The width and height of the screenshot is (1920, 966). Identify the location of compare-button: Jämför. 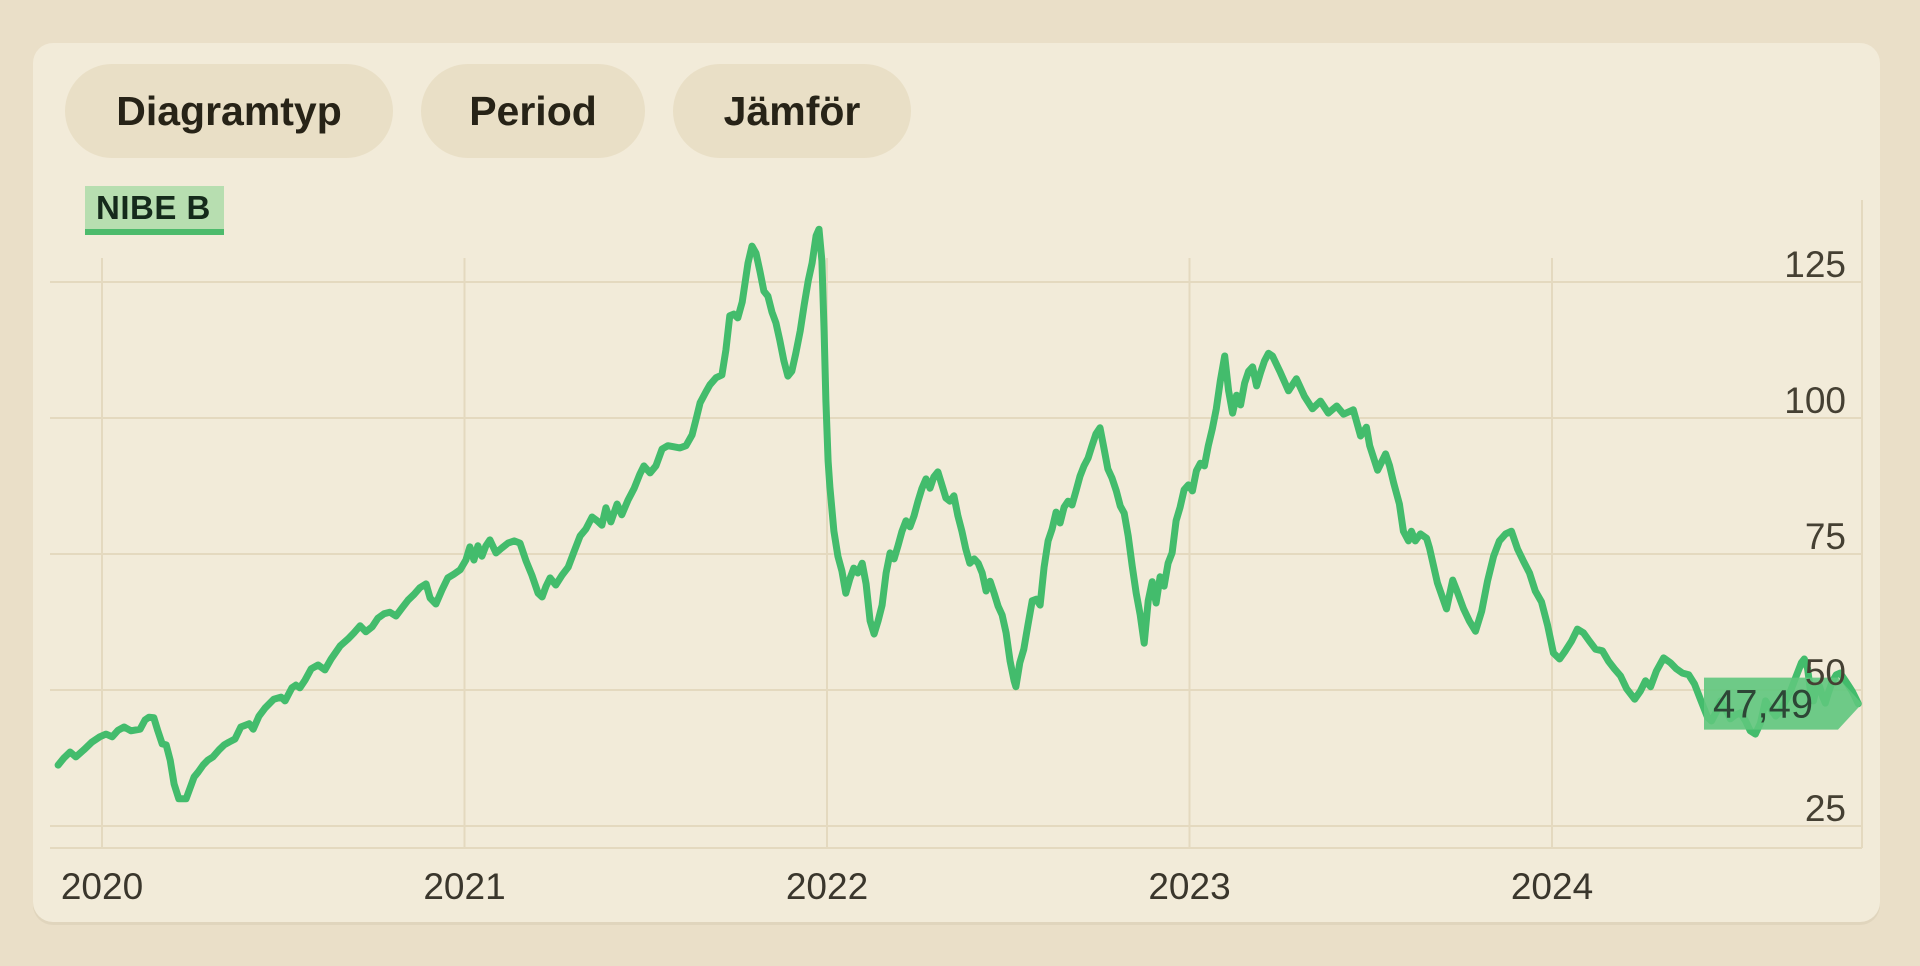
(792, 111).